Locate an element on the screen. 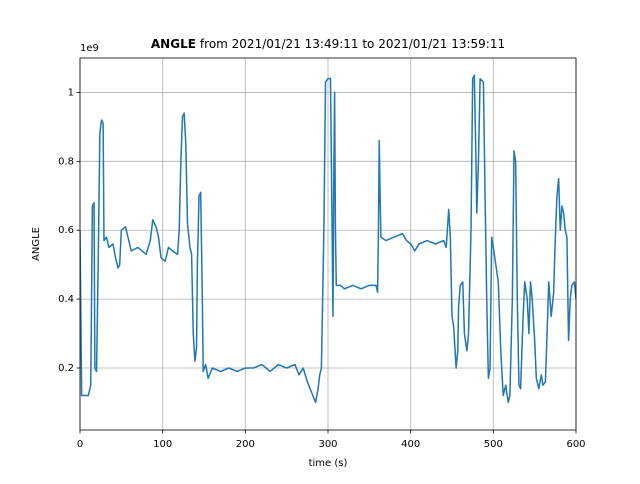 Image resolution: width=640 pixels, height=484 pixels. x-tick-label: 0 is located at coordinates (80, 444).